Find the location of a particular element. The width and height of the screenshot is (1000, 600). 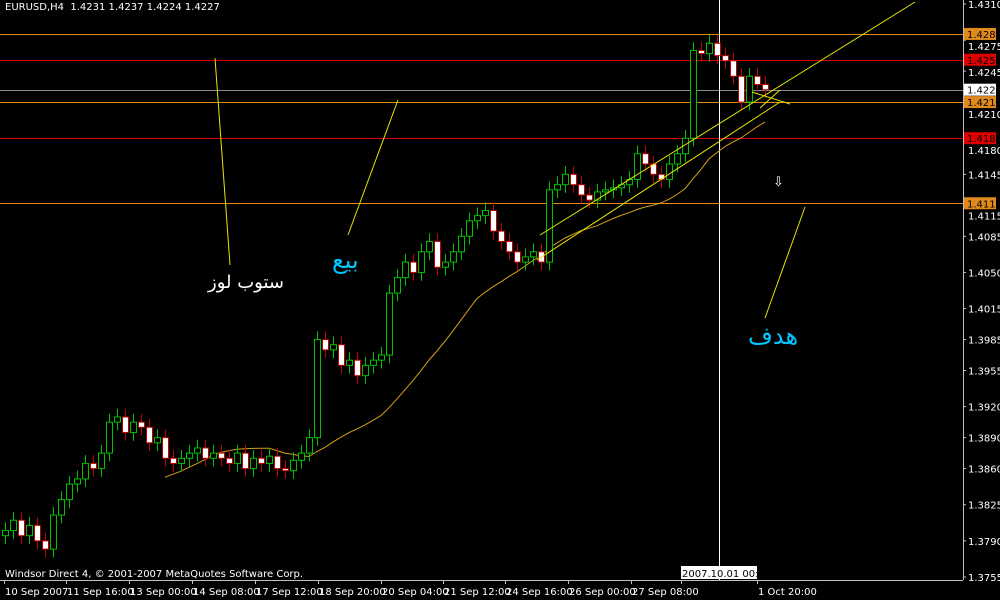

crosshair-time-label-bg is located at coordinates (719, 572).